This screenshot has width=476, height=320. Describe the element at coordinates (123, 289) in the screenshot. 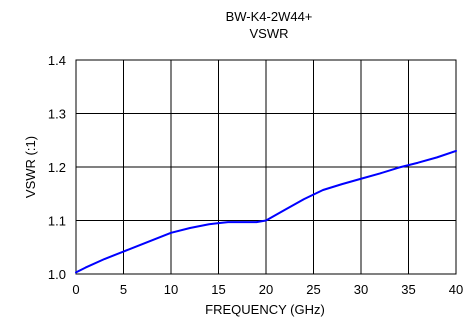

I see `x-tick-label: 5` at that location.